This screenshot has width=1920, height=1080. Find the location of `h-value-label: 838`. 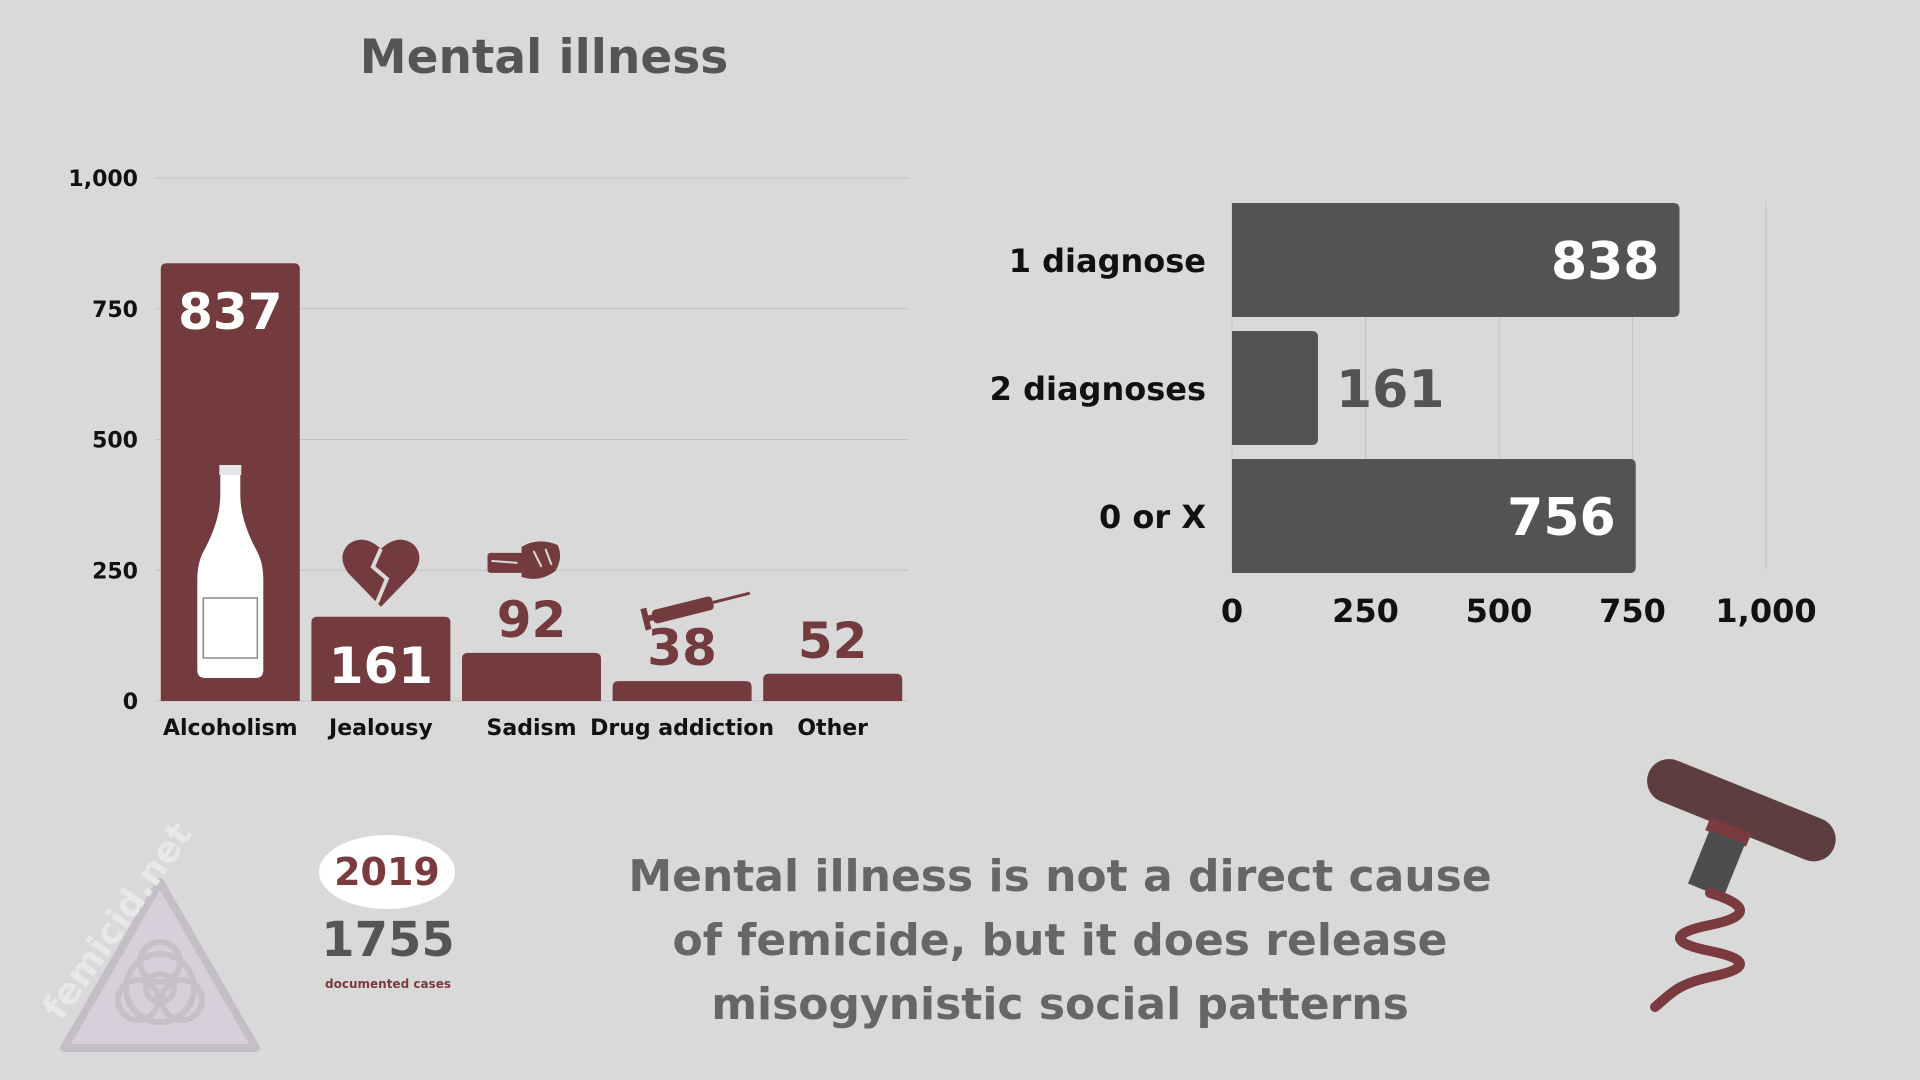

h-value-label: 838 is located at coordinates (1605, 262).